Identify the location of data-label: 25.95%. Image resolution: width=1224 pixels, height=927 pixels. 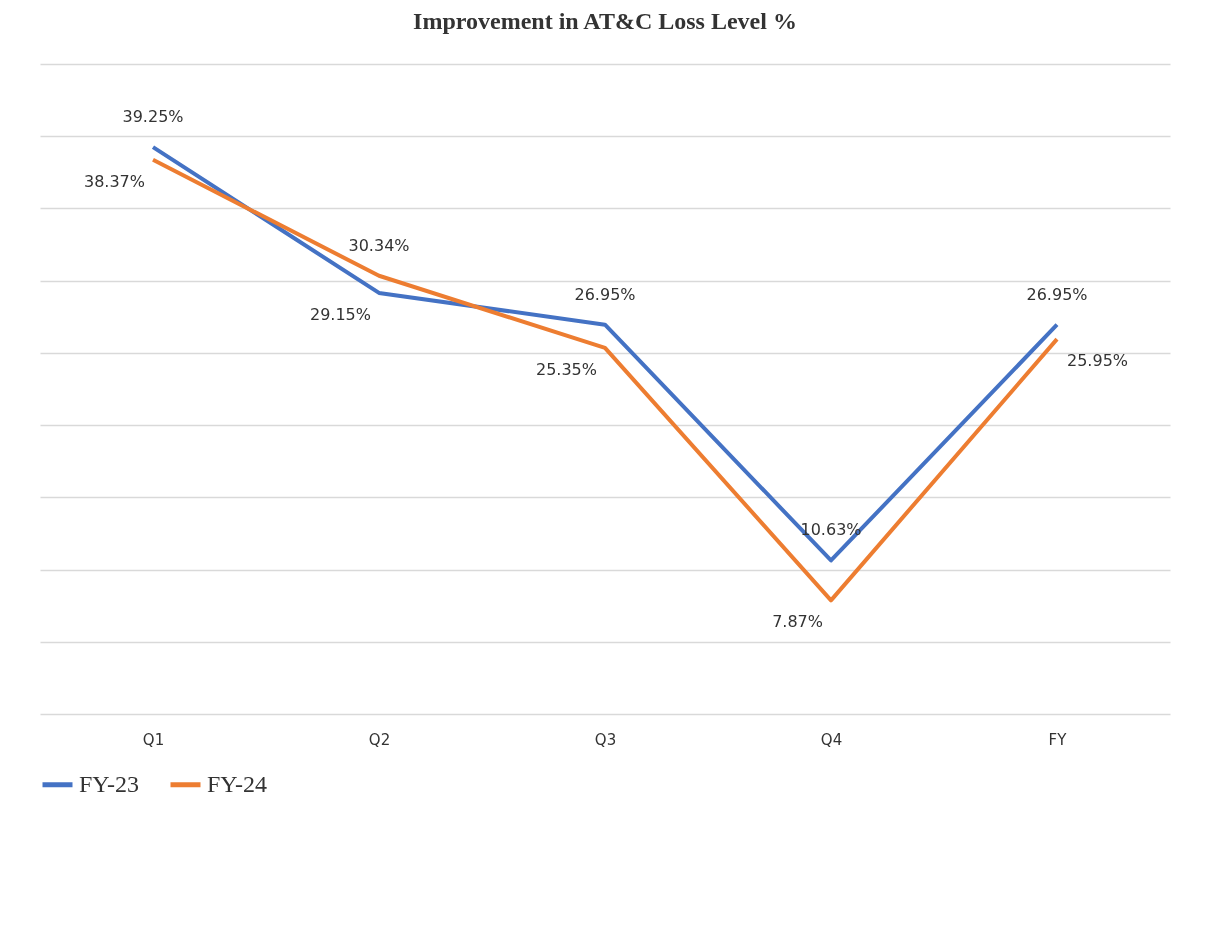
(1098, 361).